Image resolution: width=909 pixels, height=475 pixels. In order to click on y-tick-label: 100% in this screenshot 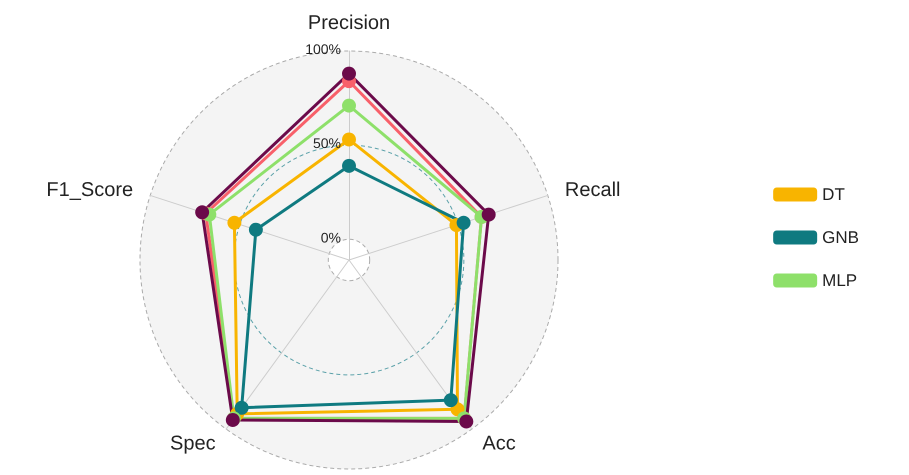, I will do `click(323, 49)`.